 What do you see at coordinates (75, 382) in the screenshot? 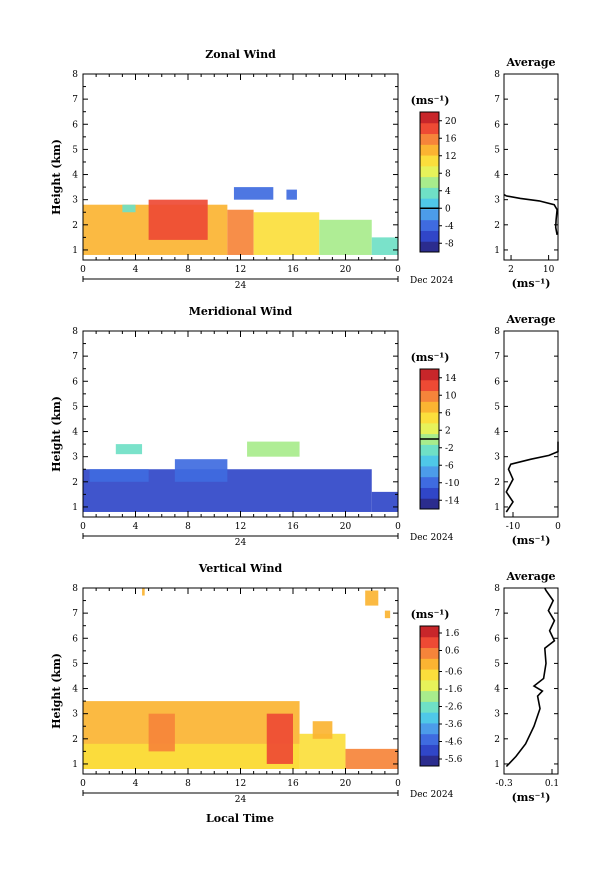
I see `y-tick-label: 6` at bounding box center [75, 382].